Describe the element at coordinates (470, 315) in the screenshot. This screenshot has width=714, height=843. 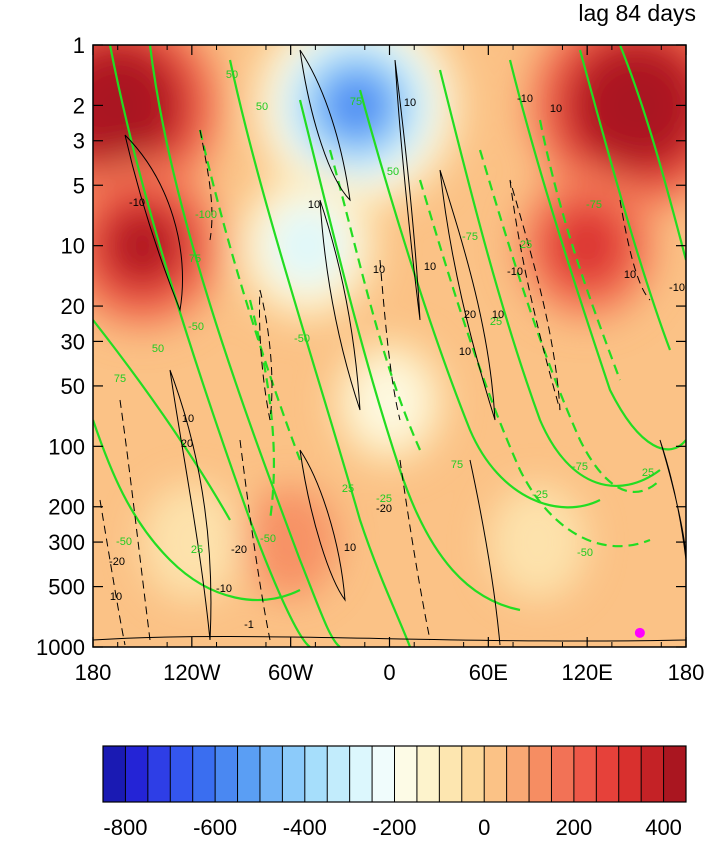
I see `black-contour-label-7: 20` at that location.